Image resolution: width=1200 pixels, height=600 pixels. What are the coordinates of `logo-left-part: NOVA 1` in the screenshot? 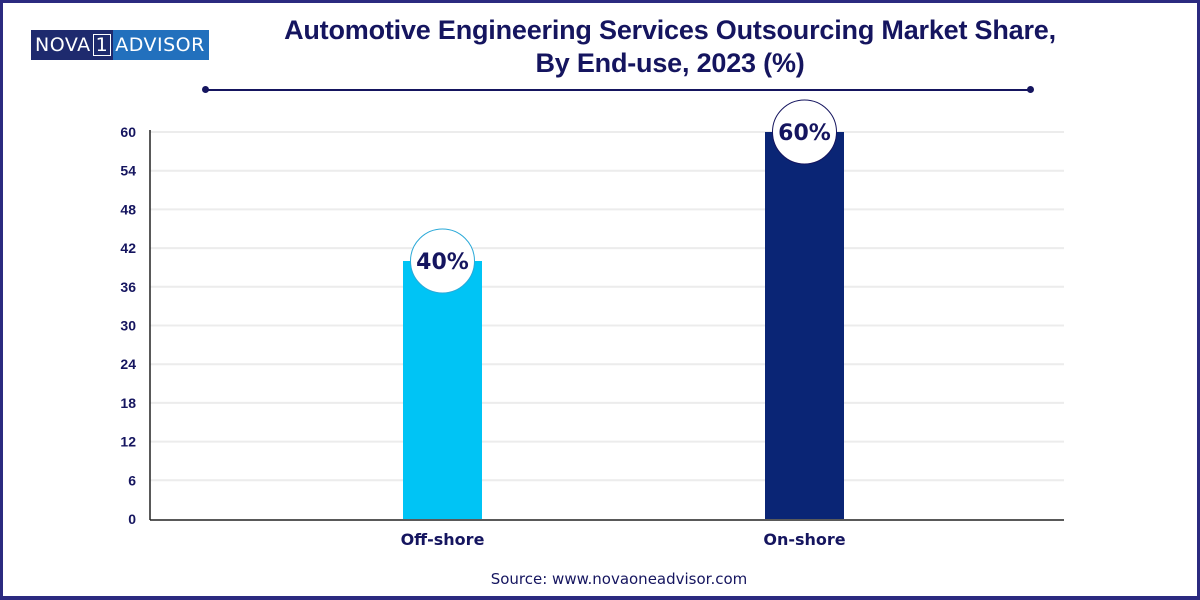 It's located at (72, 45).